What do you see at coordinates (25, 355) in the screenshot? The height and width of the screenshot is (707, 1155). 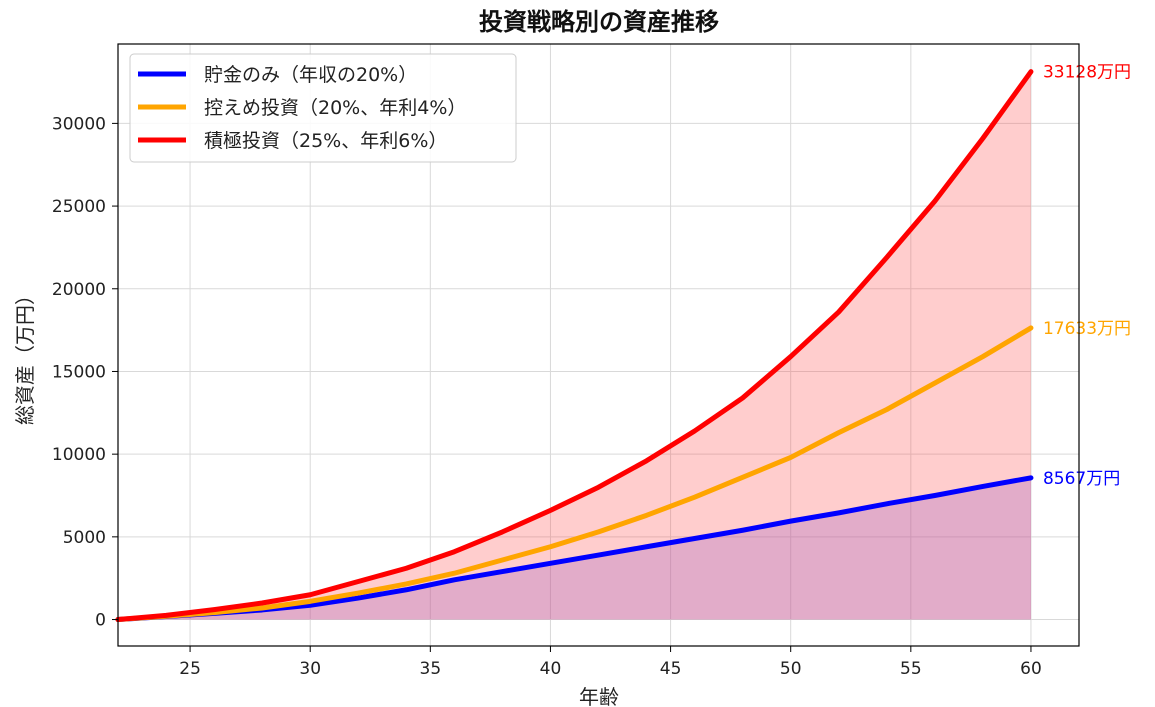 I see `y-axis-label: 総資産（万円）` at bounding box center [25, 355].